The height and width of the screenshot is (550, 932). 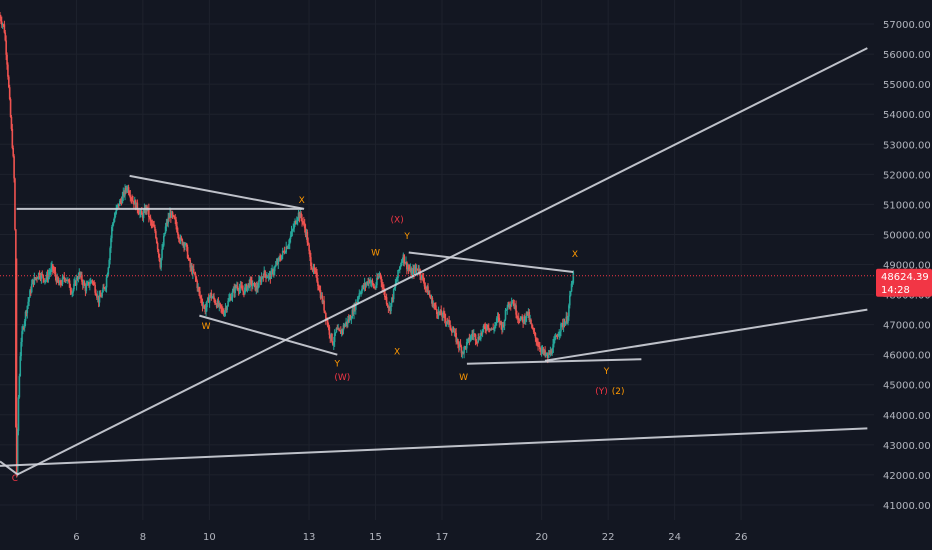 I want to click on x-tick-label: 15, so click(x=375, y=537).